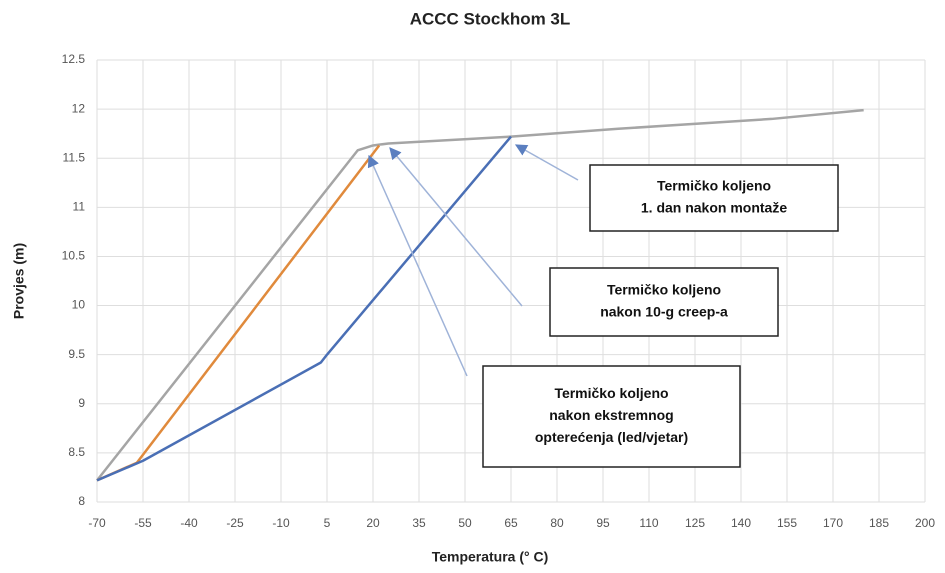  I want to click on x-tick-label: 170, so click(833, 523).